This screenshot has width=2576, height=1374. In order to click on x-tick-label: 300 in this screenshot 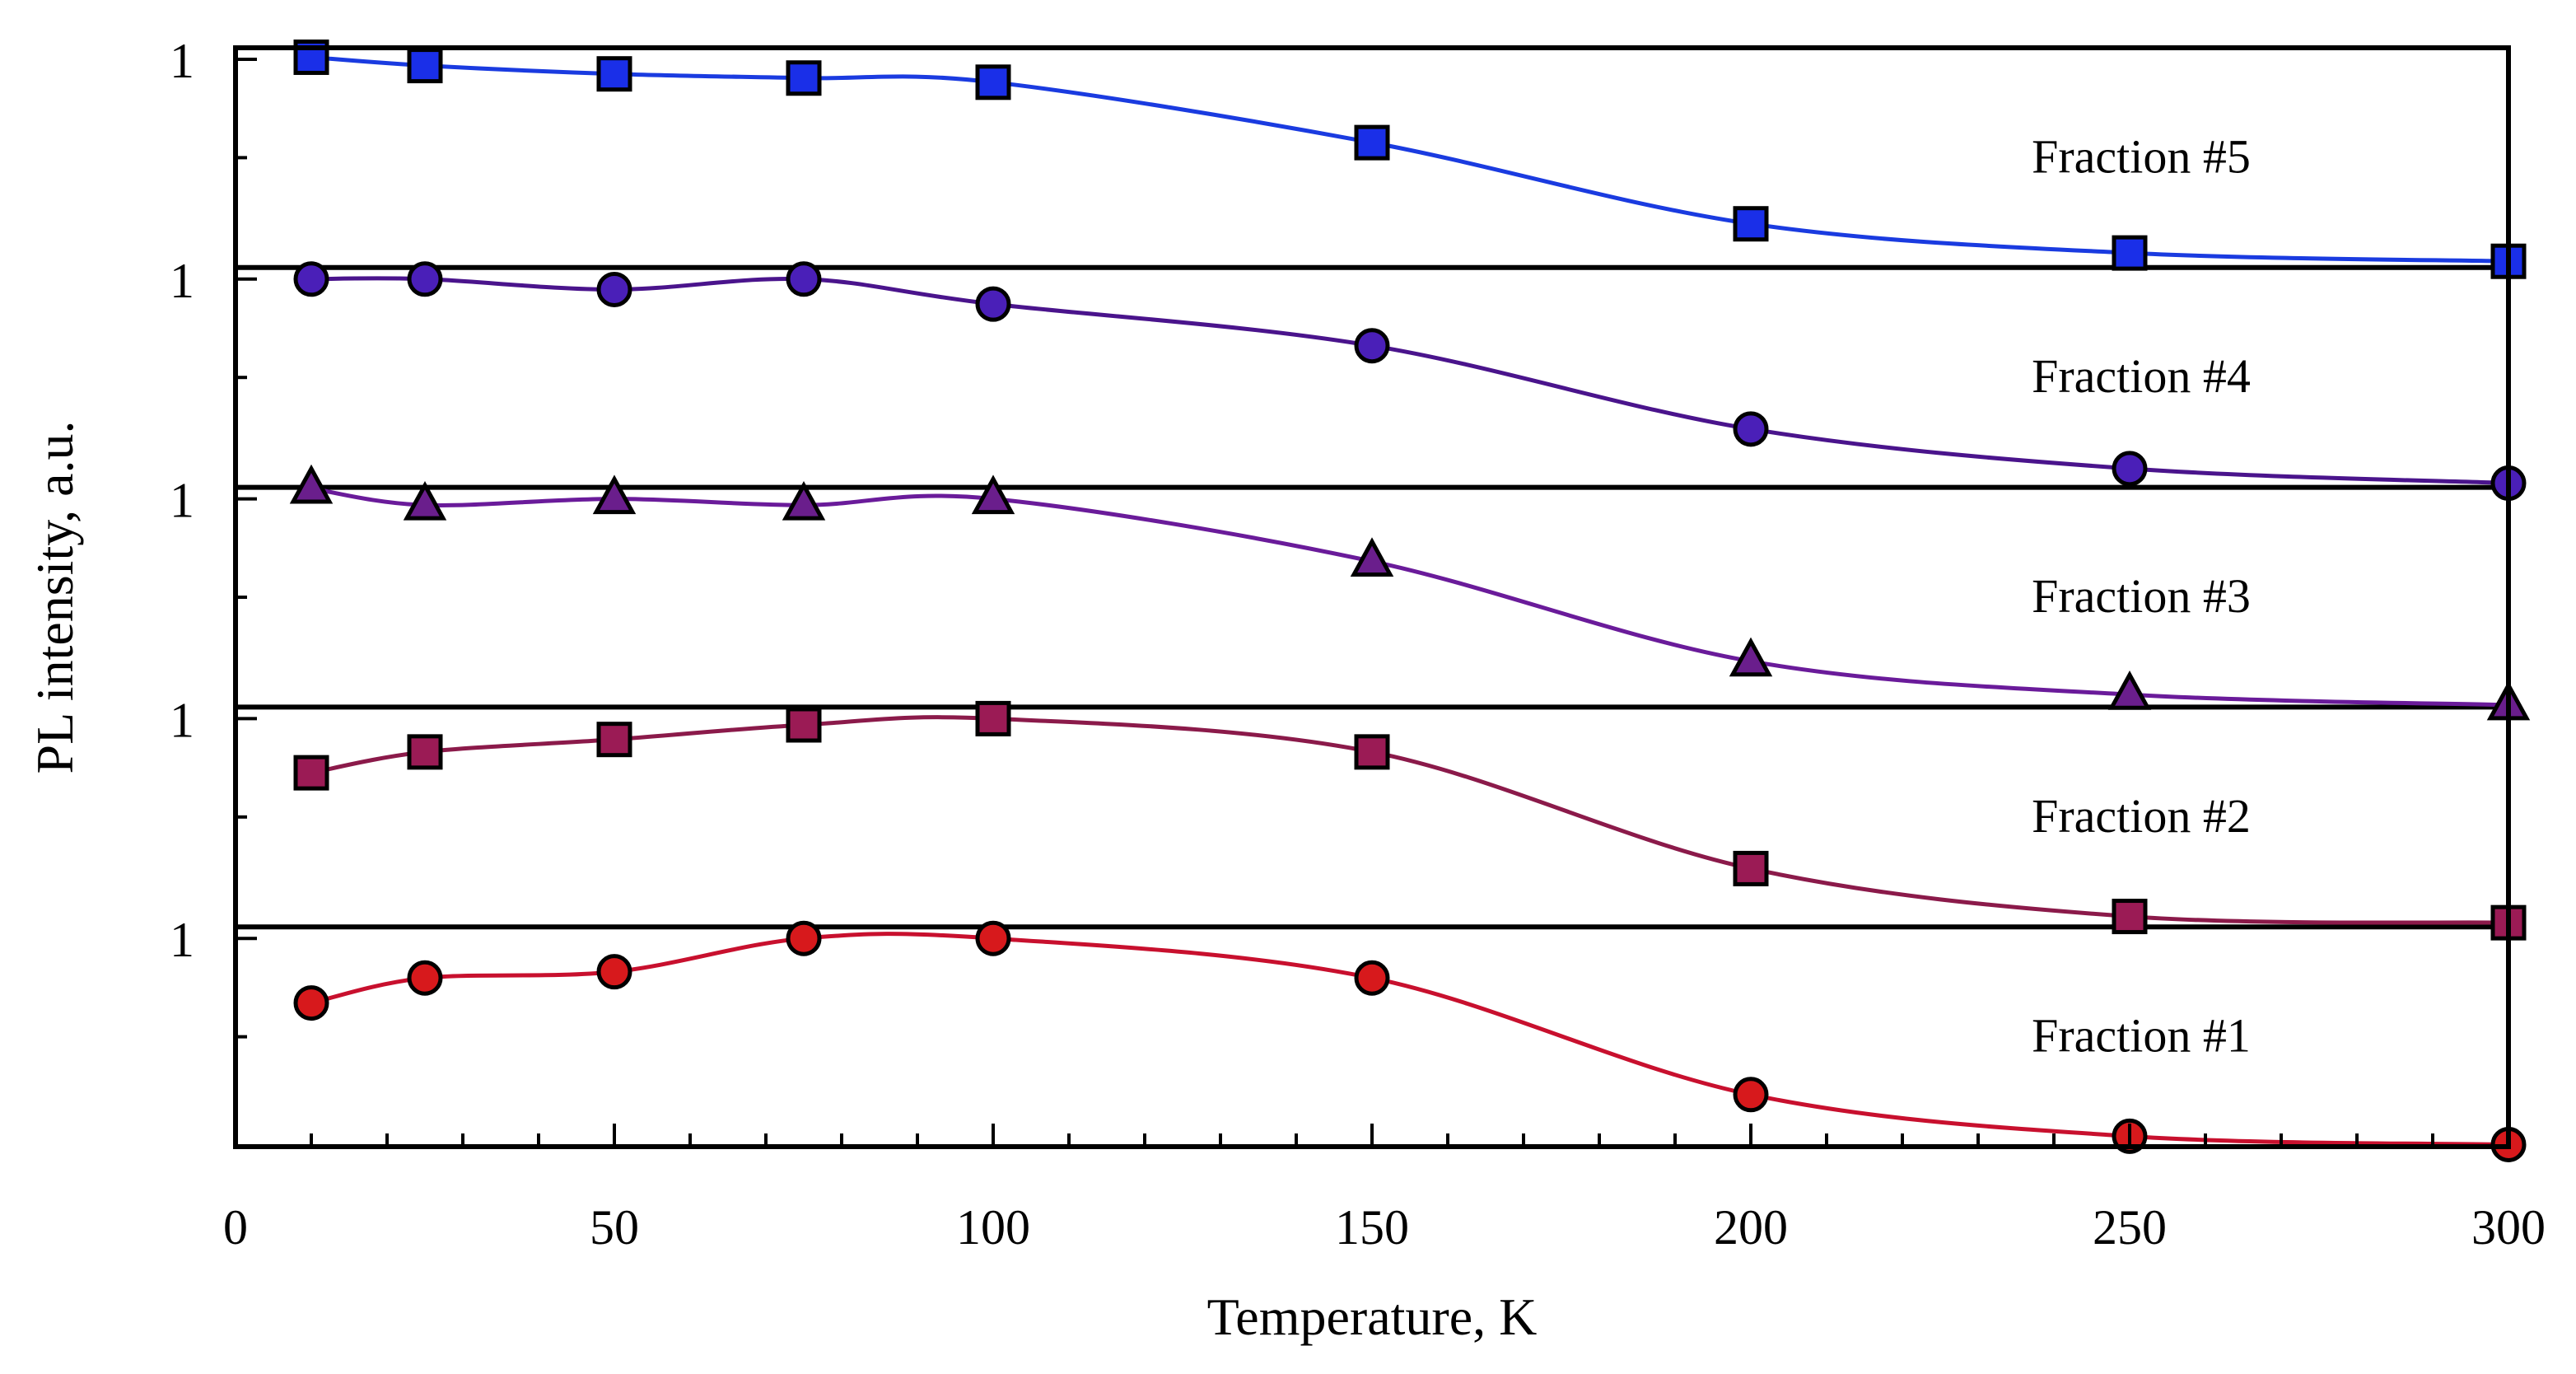, I will do `click(2508, 1227)`.